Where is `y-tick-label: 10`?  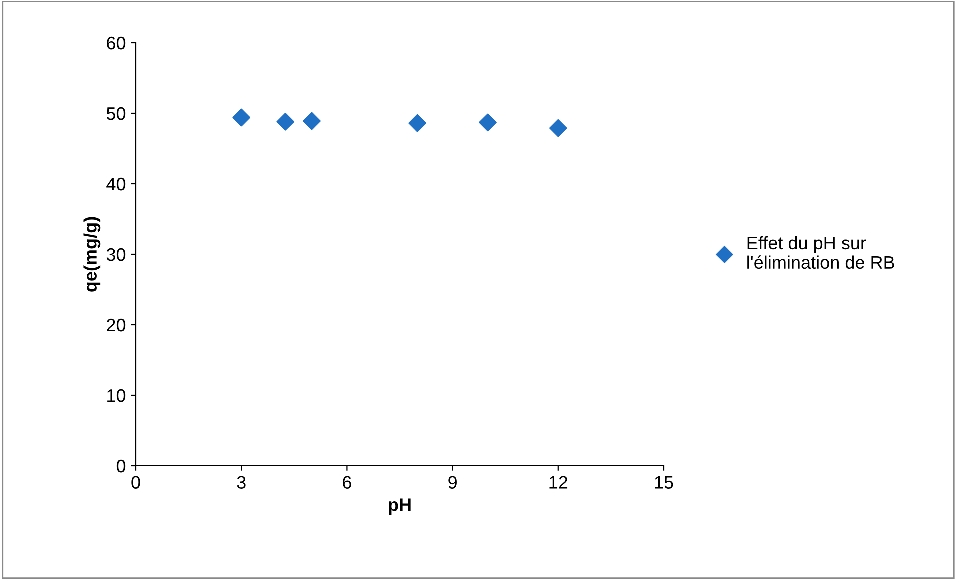
y-tick-label: 10 is located at coordinates (117, 395).